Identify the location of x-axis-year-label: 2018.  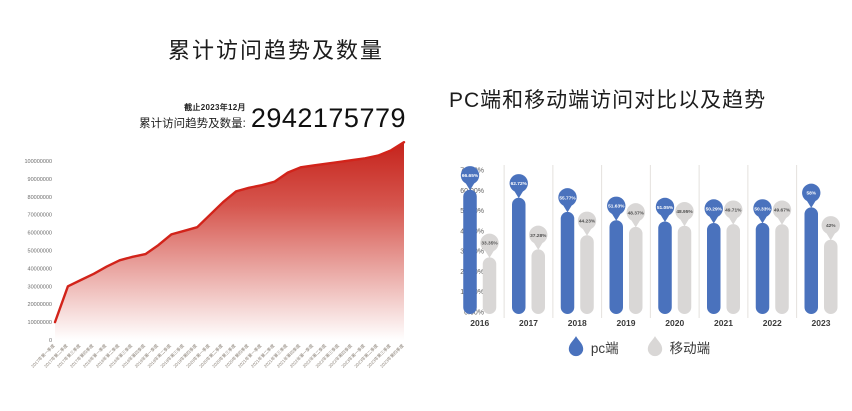
(577, 323).